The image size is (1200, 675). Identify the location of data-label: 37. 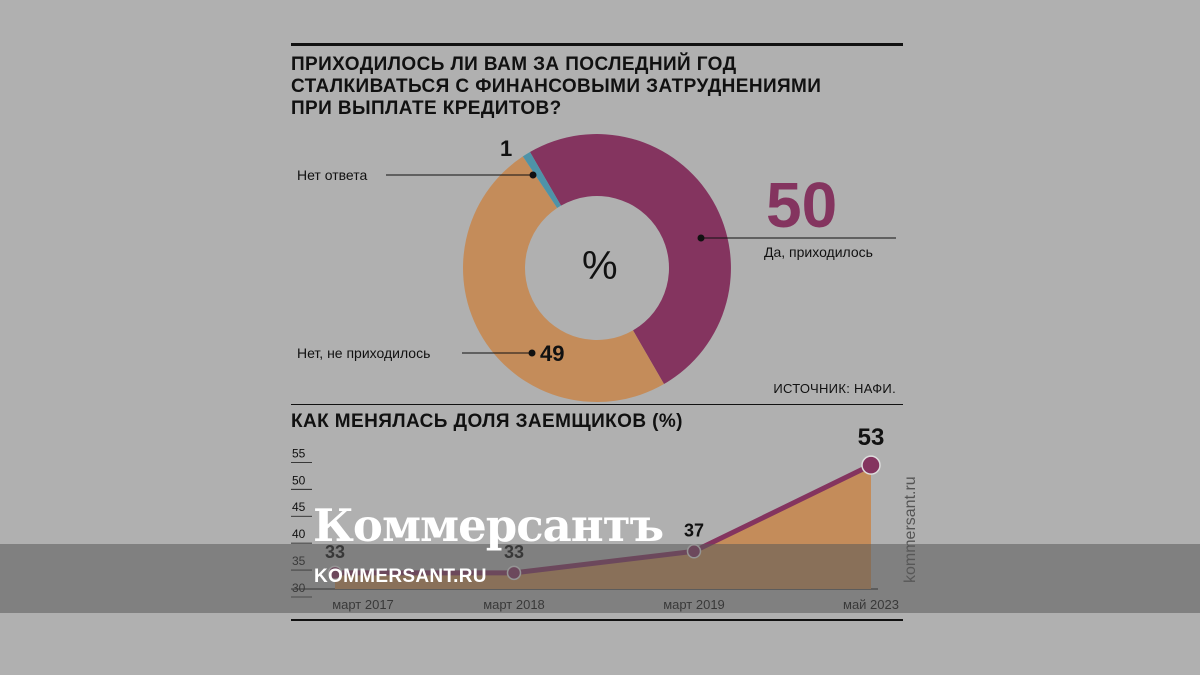
(694, 530).